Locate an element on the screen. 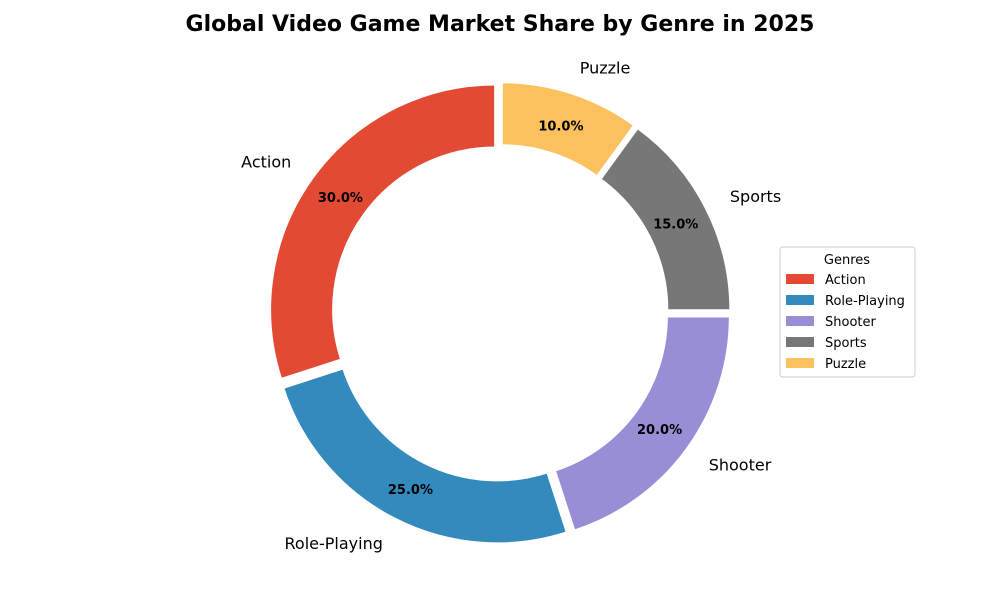 Image resolution: width=1000 pixels, height=600 pixels. legend-swatch-puzzle is located at coordinates (800, 363).